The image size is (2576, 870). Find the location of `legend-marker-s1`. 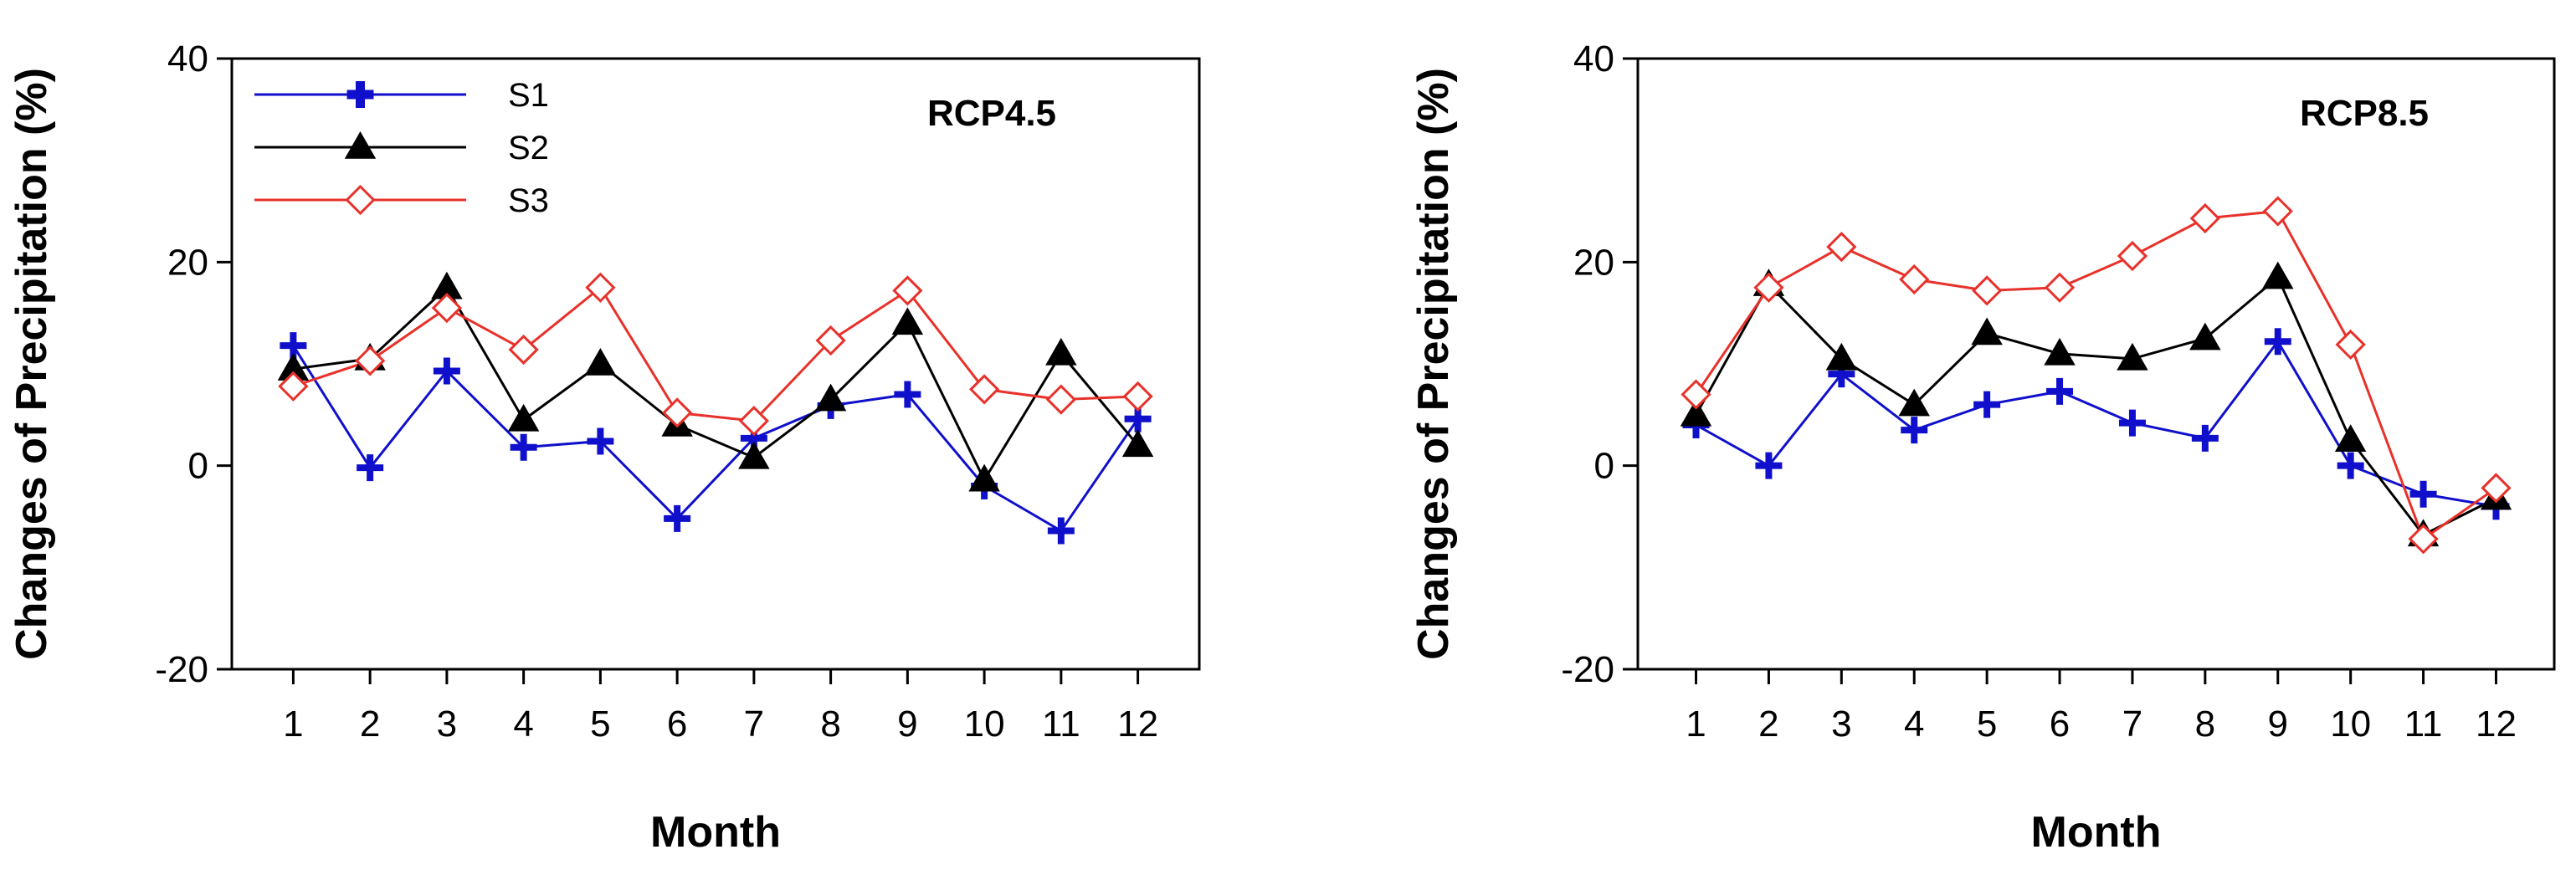

legend-marker-s1 is located at coordinates (360, 95).